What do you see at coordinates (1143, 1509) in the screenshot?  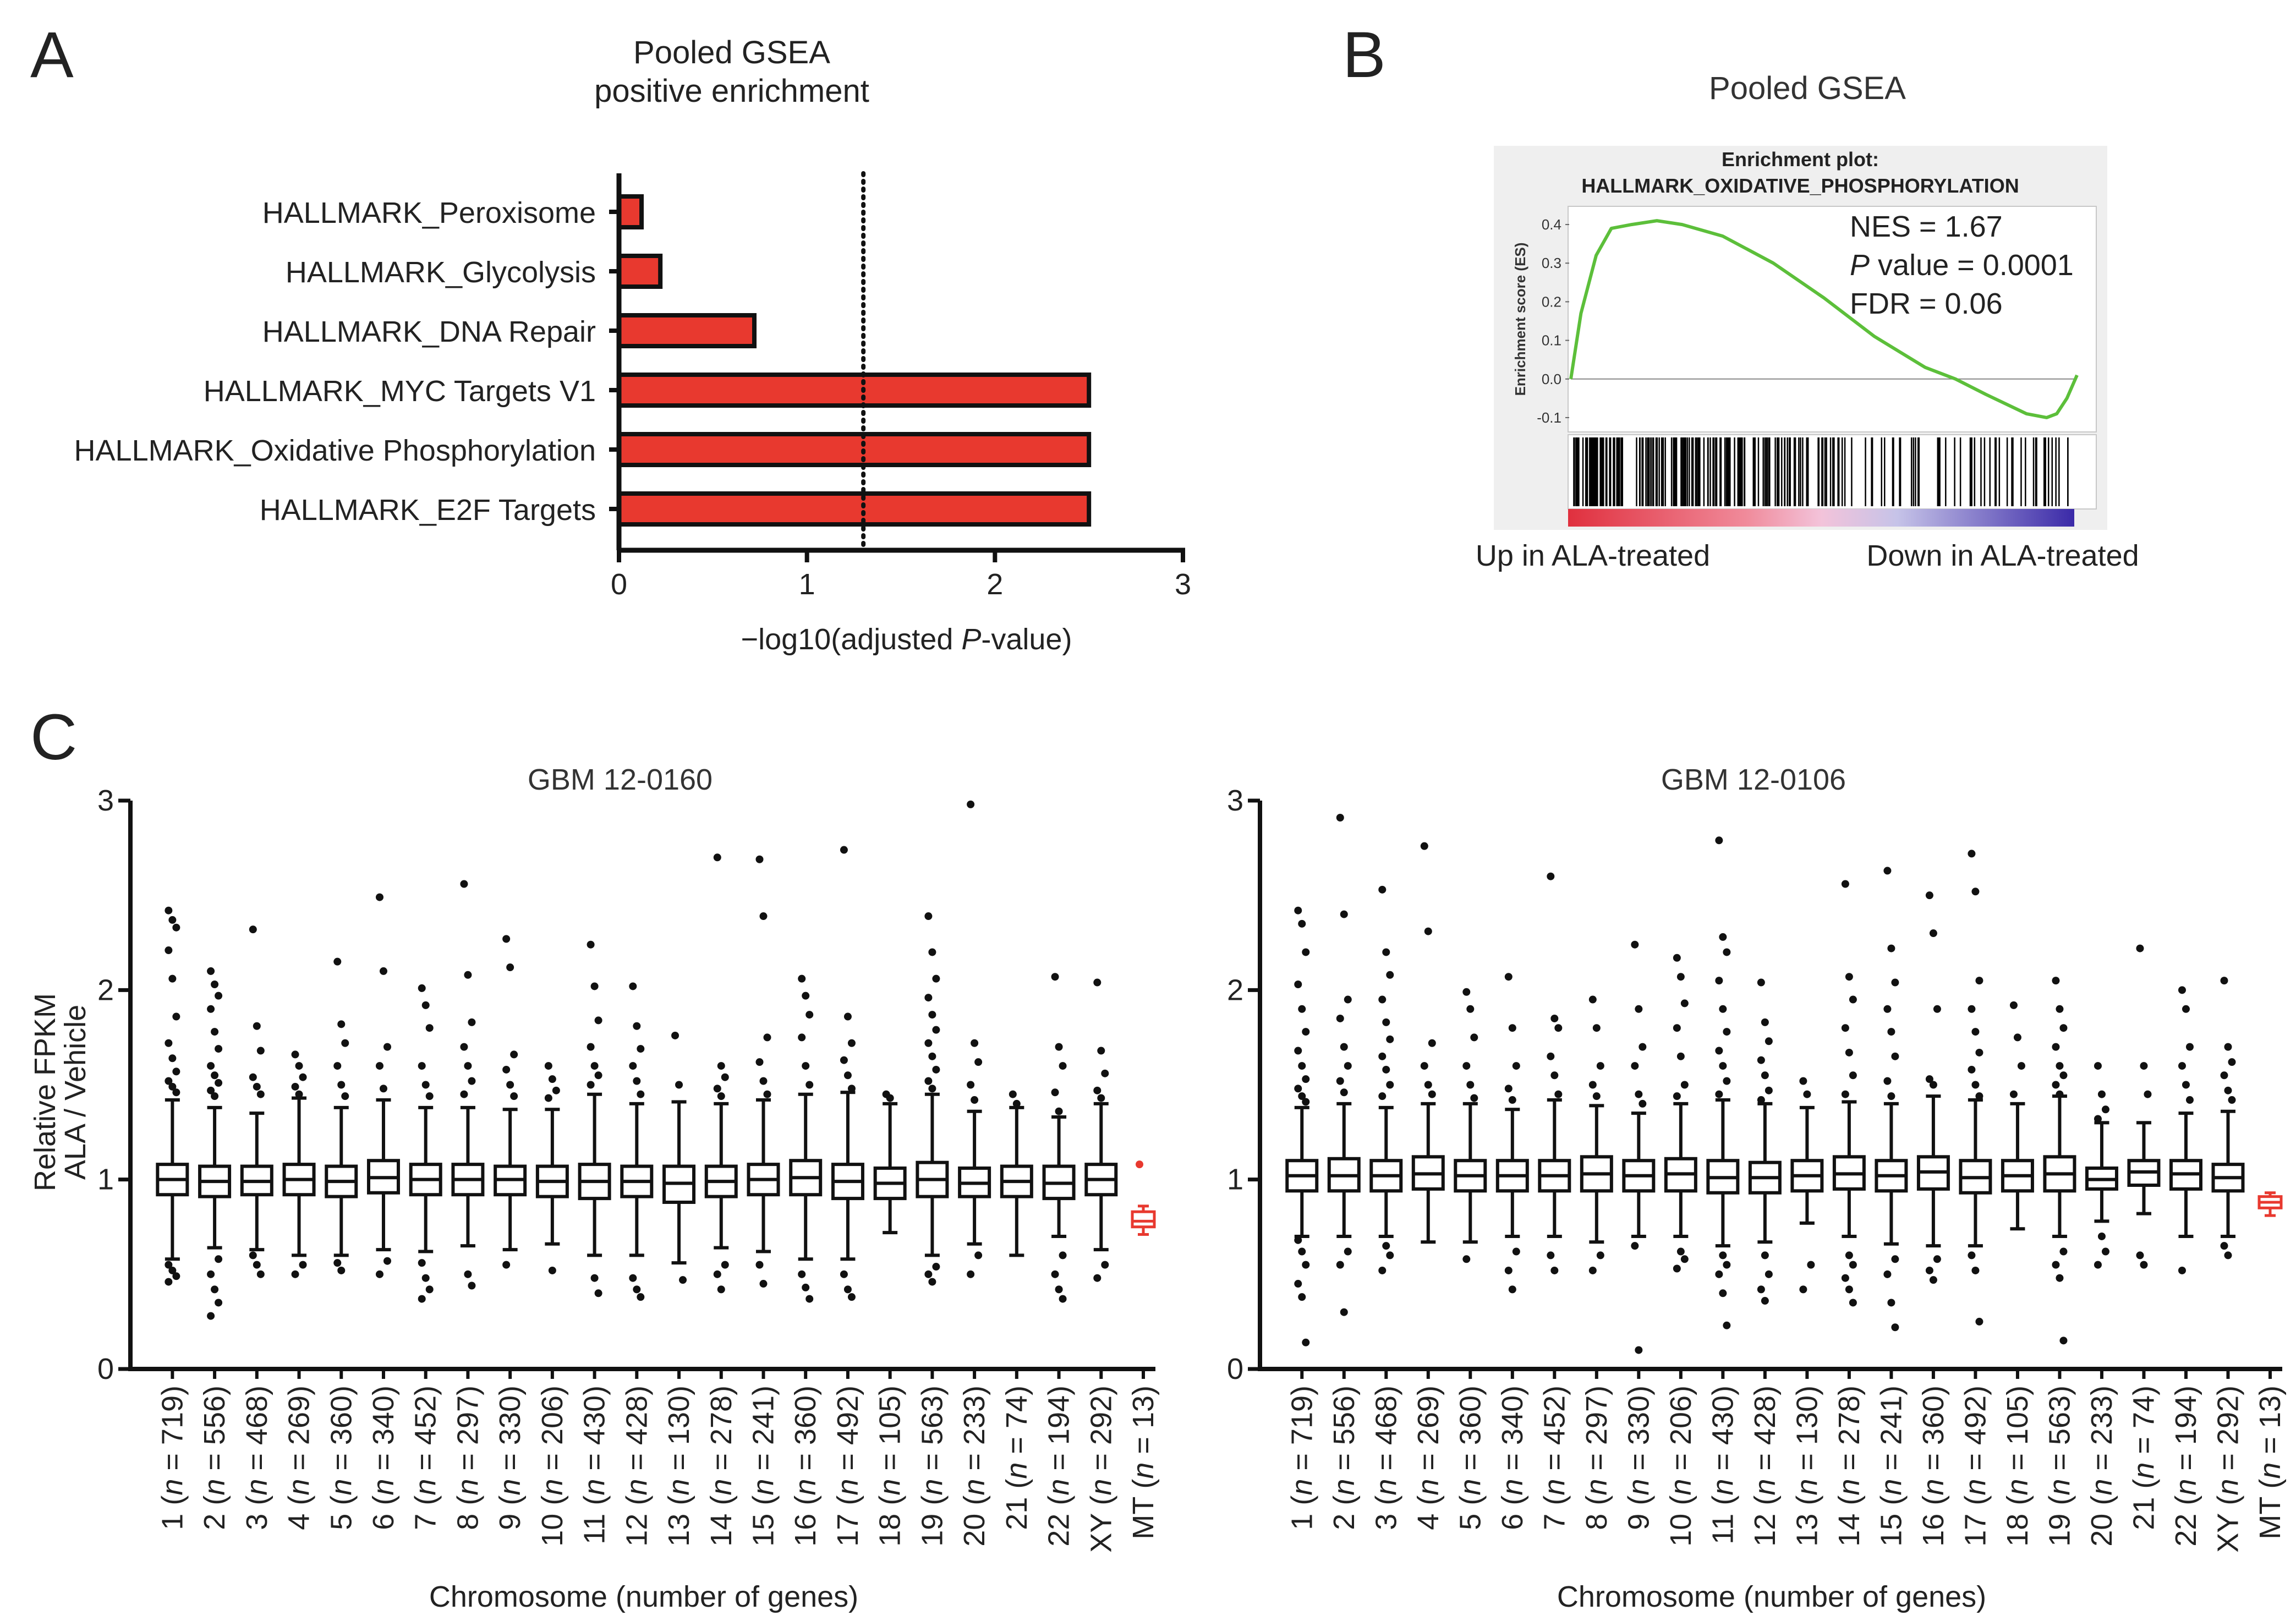 I see `label-chrom: MT (` at bounding box center [1143, 1509].